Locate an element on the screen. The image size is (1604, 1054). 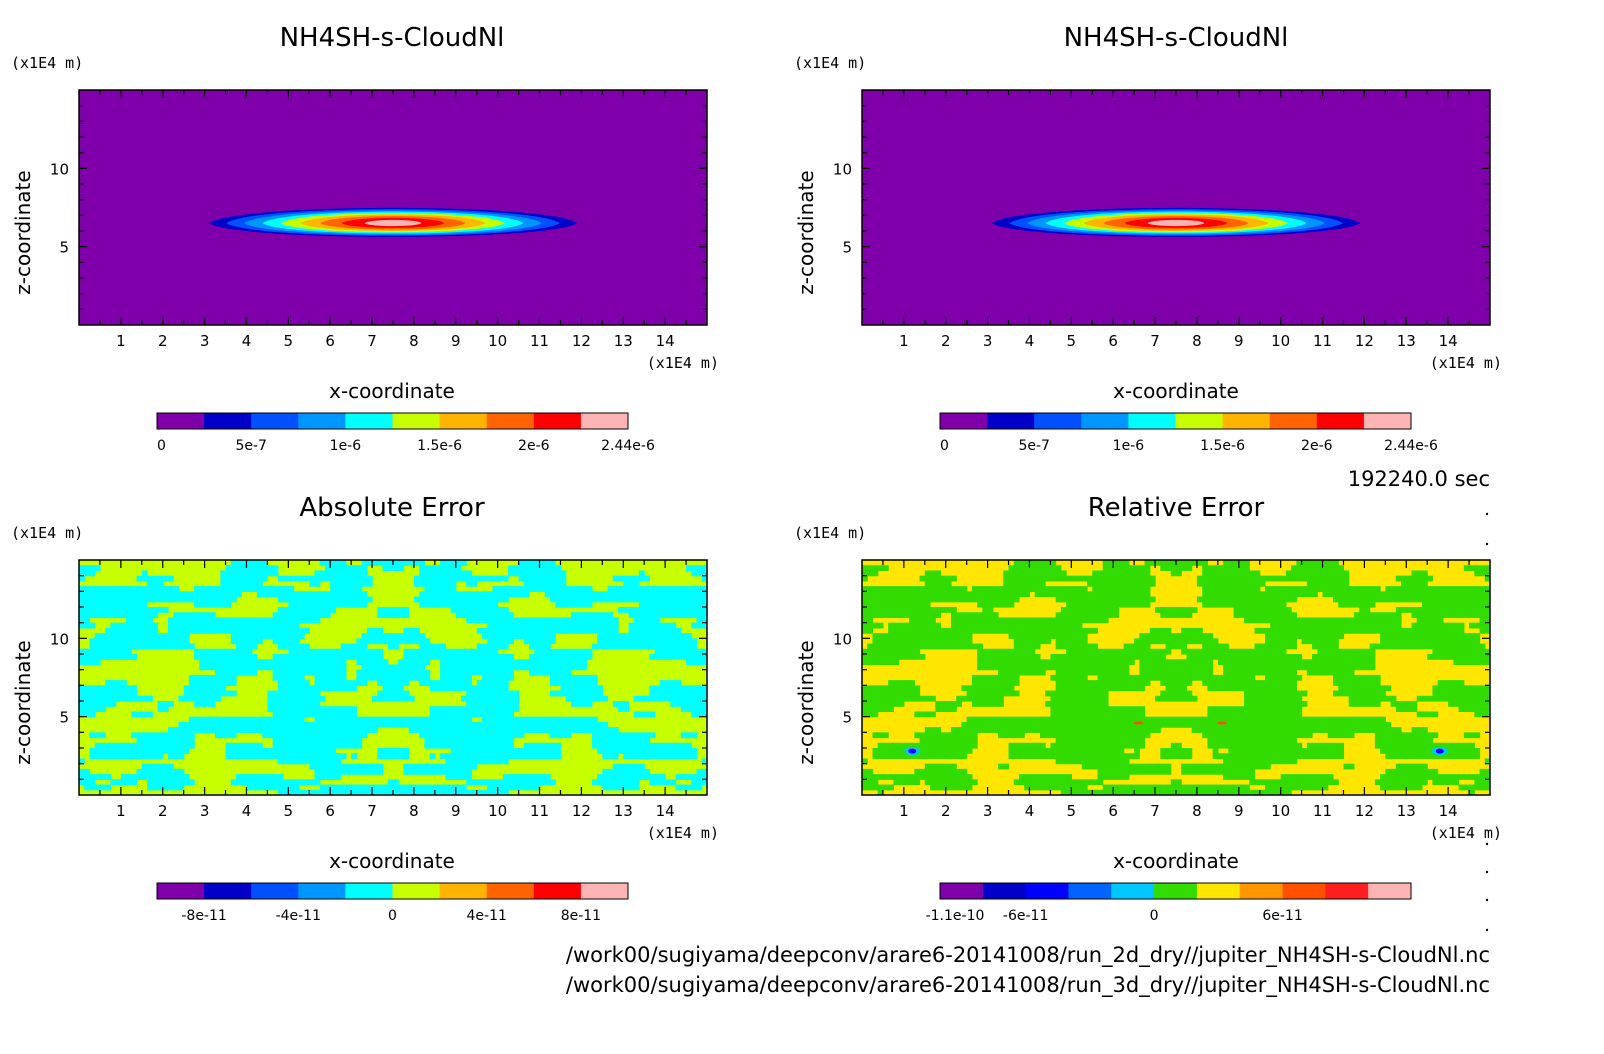
x-tick-label: 2 is located at coordinates (163, 811).